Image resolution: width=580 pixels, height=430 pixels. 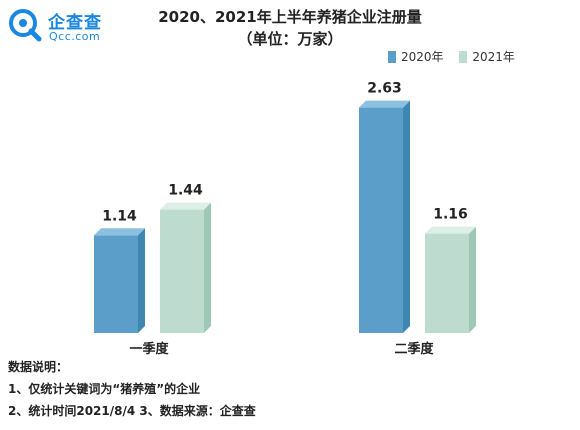 I want to click on notes-line-1: 1、仅统计关键词为“猪养殖”的企业, so click(x=104, y=389).